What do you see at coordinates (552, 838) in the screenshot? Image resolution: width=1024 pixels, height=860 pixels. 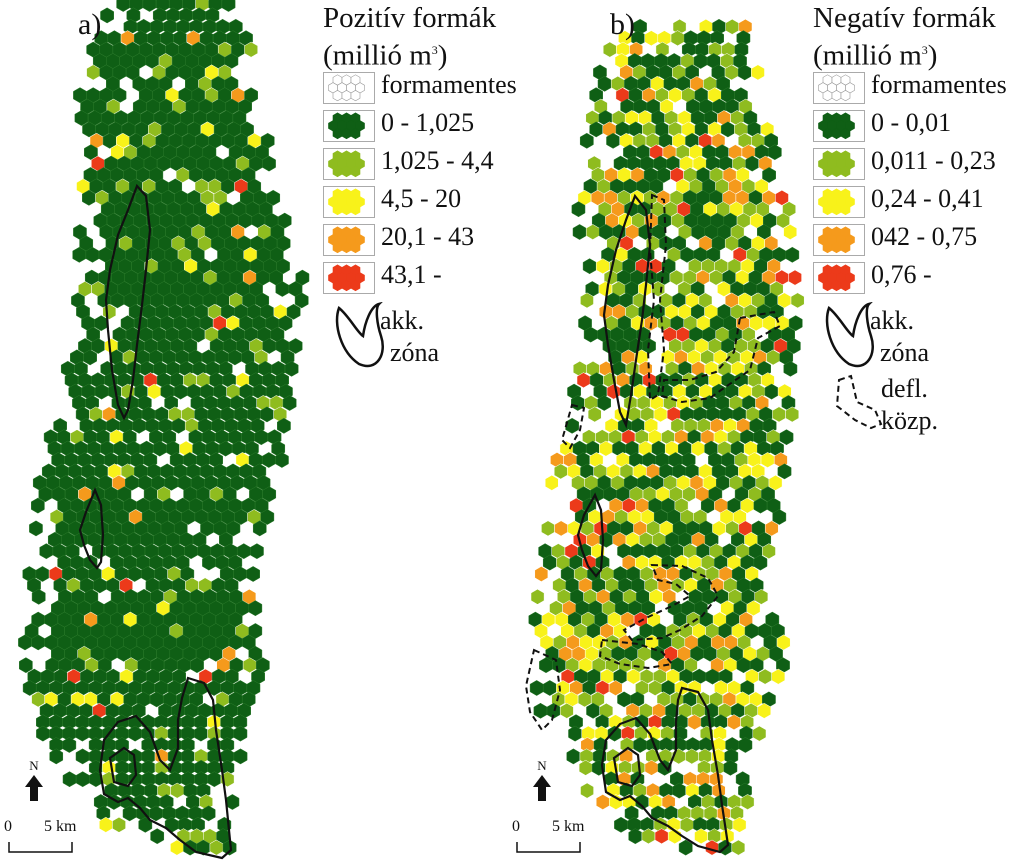 I see `scale-bar-b: 0 5 km` at bounding box center [552, 838].